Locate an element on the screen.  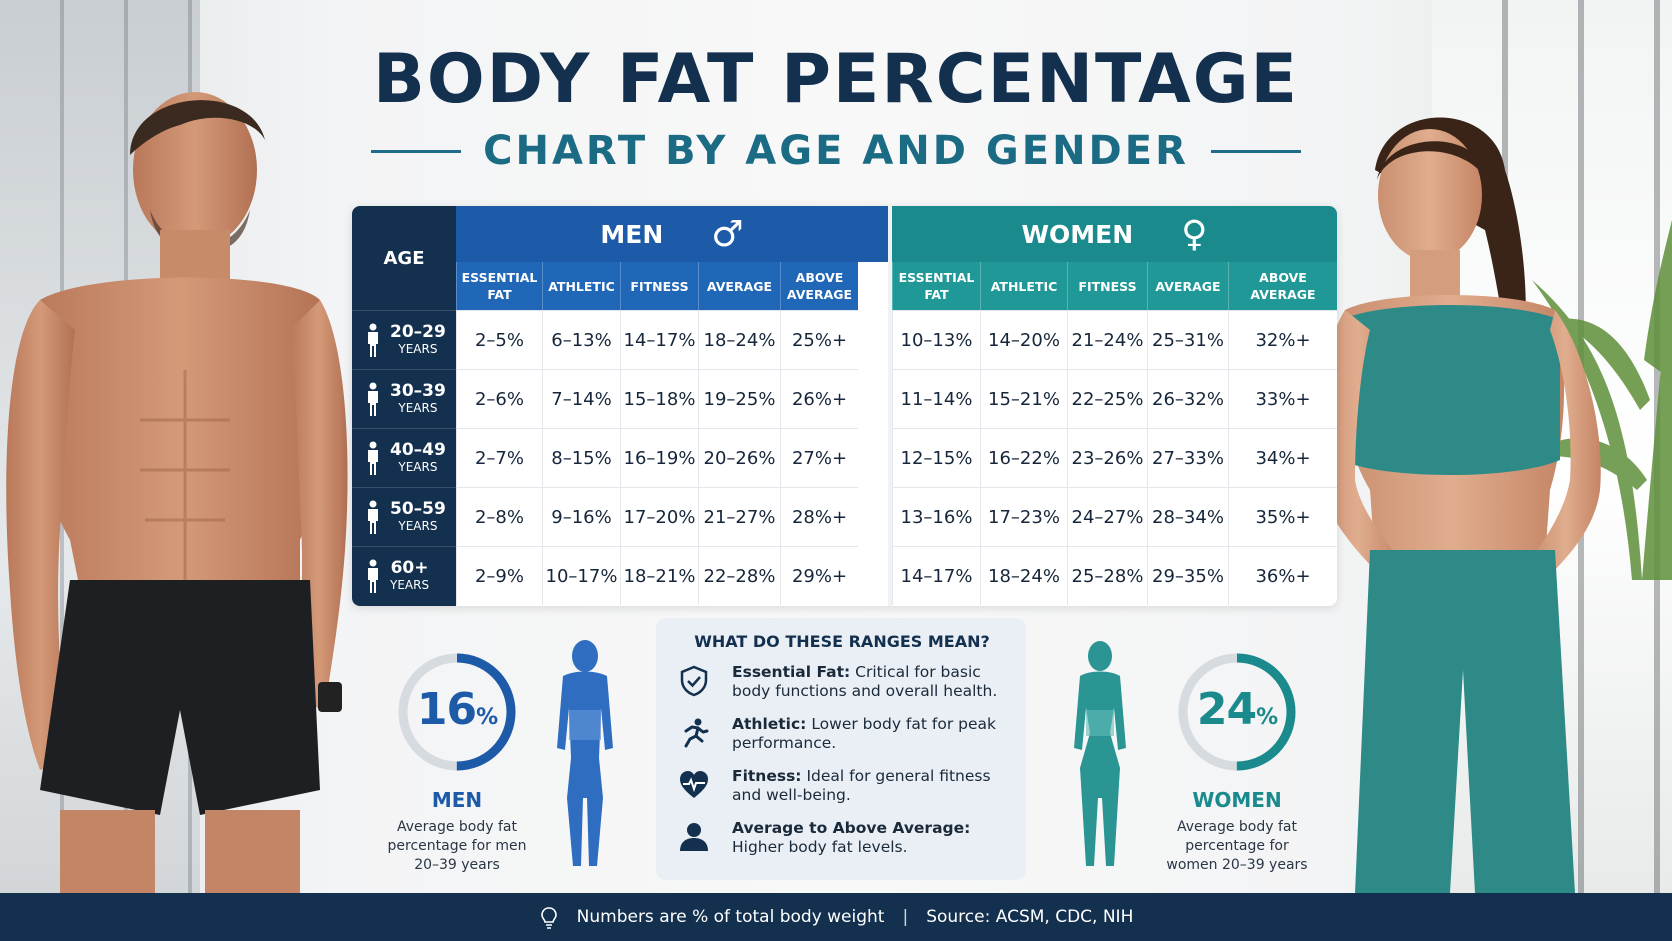
women-ring-arc is located at coordinates (1237, 712).